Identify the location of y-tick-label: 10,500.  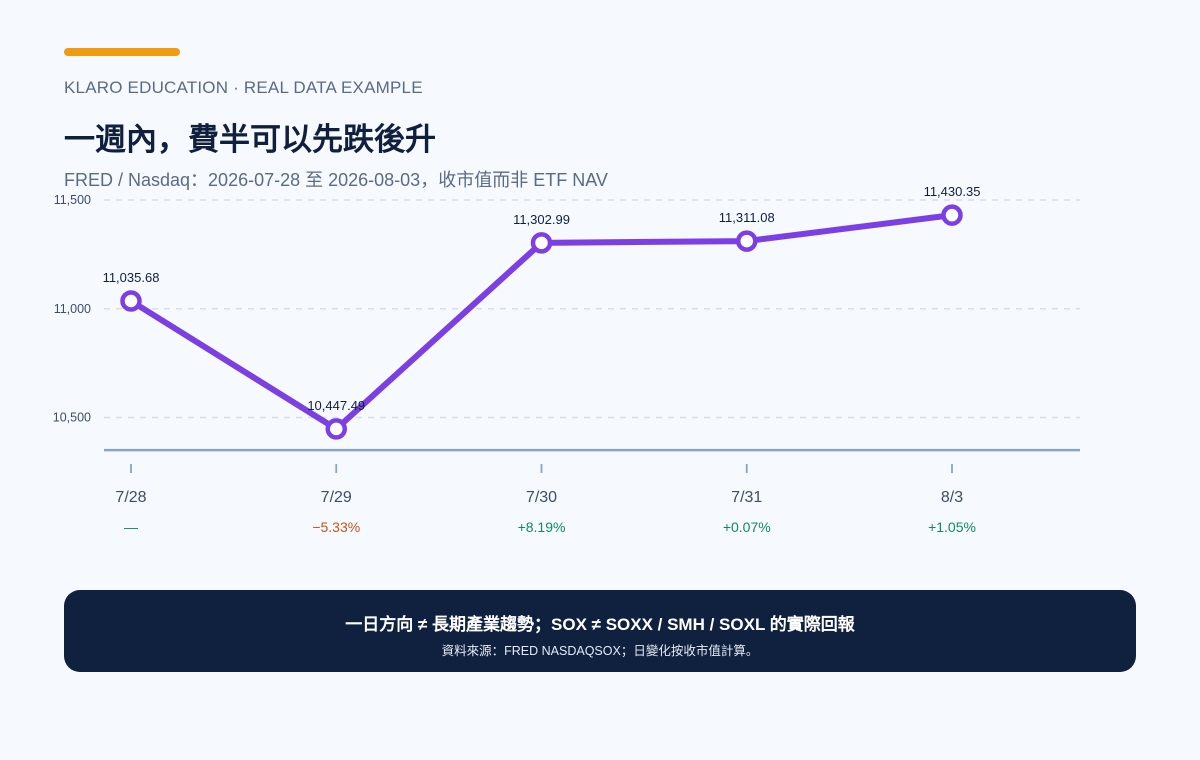
(72, 418).